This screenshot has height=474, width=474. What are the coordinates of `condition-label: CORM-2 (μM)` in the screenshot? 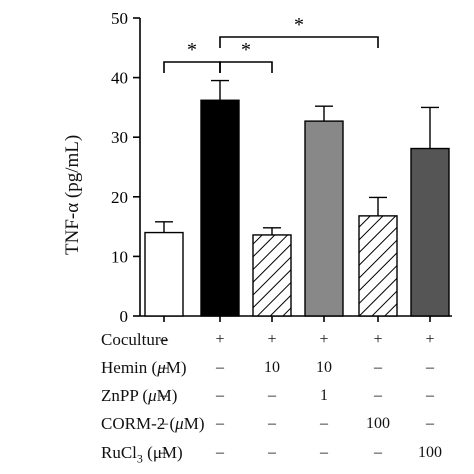 It's located at (153, 423).